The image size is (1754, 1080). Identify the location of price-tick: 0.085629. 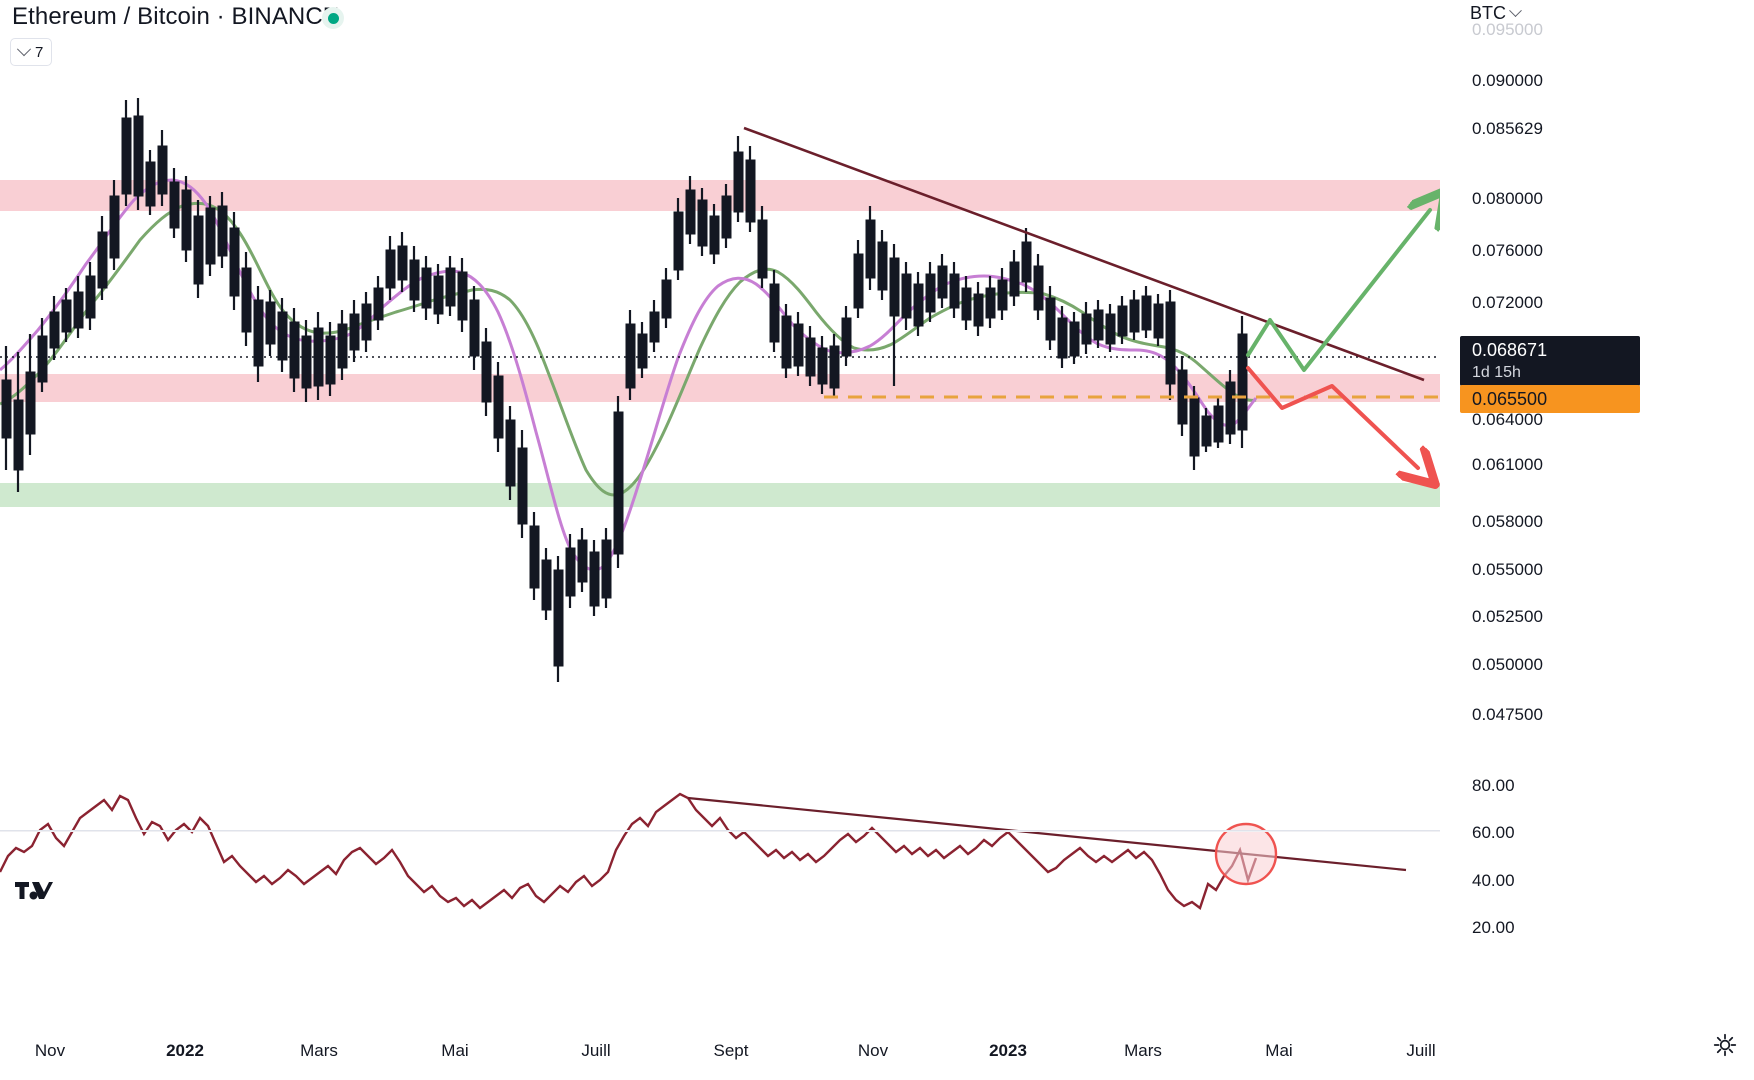
(1507, 128).